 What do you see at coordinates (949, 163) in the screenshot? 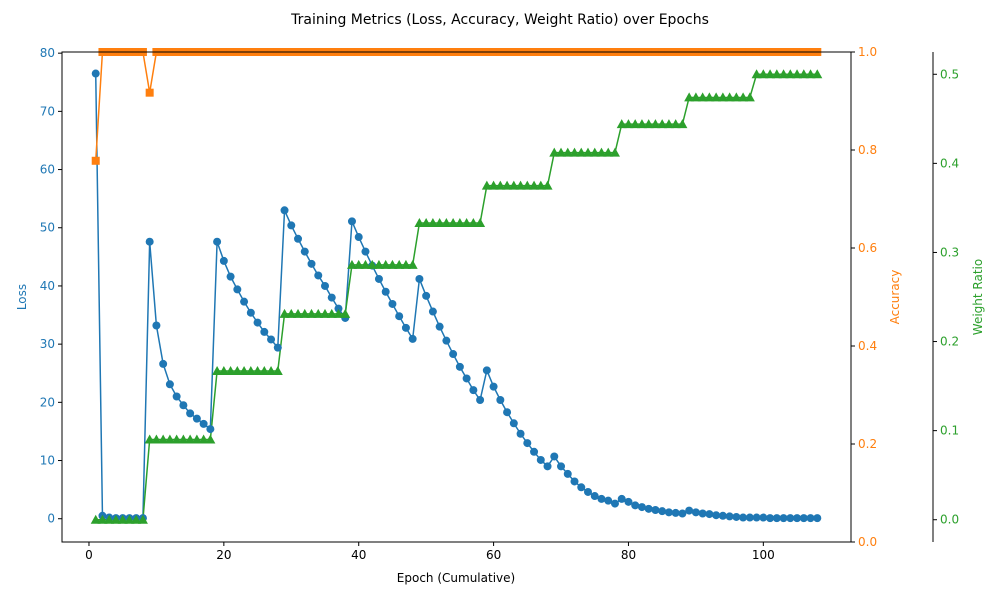
I see `y2-tick-label: 0.4` at bounding box center [949, 163].